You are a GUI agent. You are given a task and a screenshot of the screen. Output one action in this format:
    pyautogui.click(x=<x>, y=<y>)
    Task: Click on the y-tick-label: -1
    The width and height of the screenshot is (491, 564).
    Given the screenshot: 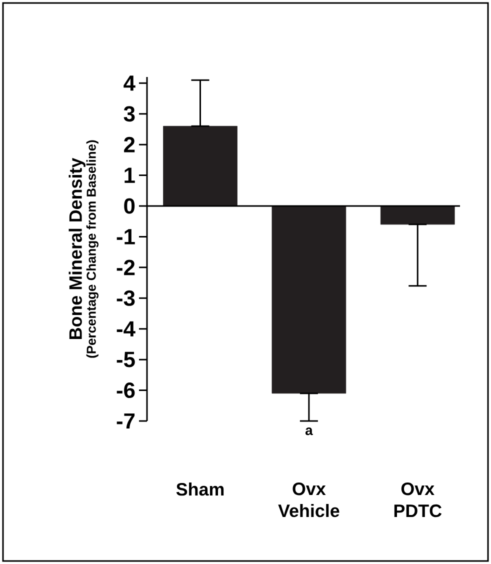 What is the action you would take?
    pyautogui.click(x=125, y=236)
    